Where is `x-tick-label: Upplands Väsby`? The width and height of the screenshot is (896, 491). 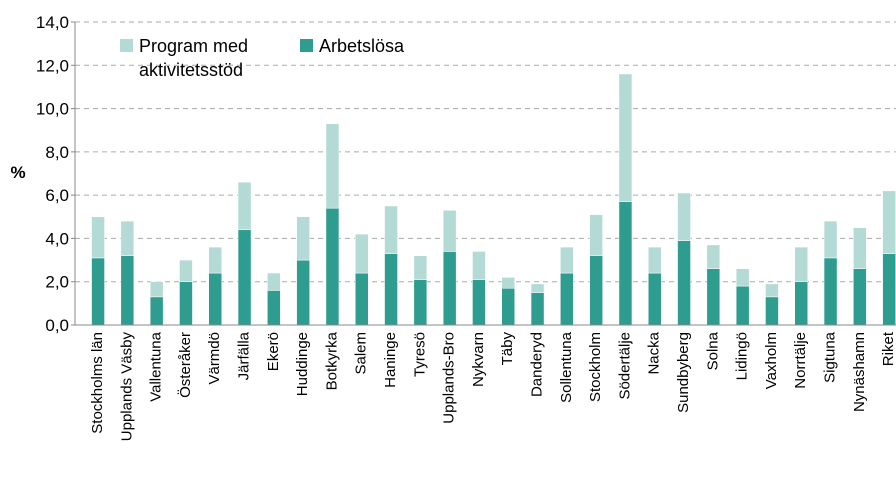 x-tick-label: Upplands Väsby is located at coordinates (126, 387).